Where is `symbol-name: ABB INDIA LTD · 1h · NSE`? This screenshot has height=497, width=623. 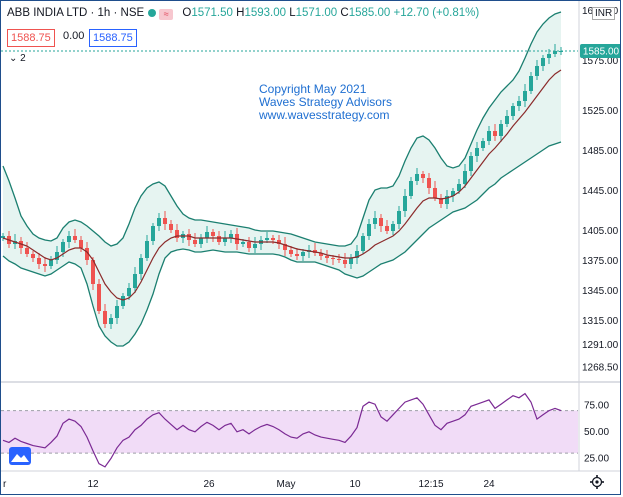
symbol-name: ABB INDIA LTD · 1h · NSE is located at coordinates (76, 13).